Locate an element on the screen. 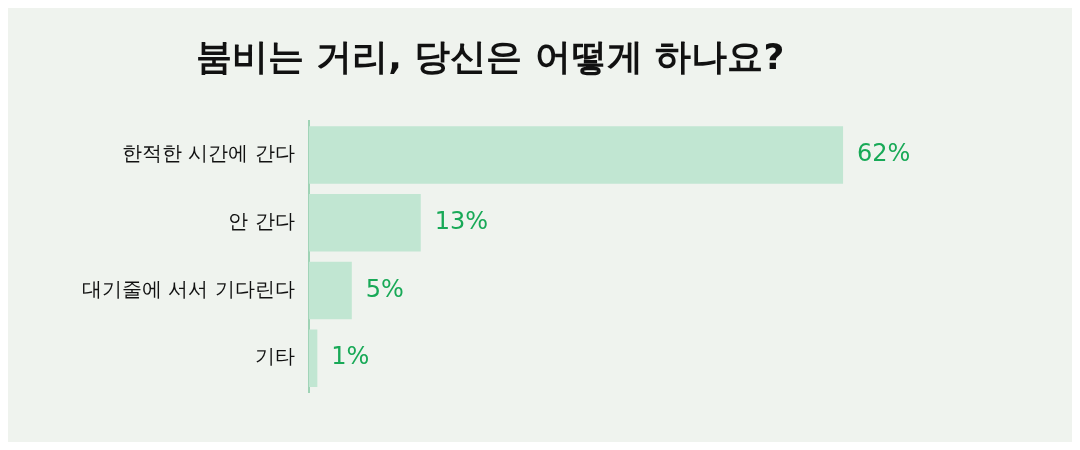 The width and height of the screenshot is (1080, 450). data-label: 5% is located at coordinates (384, 288).